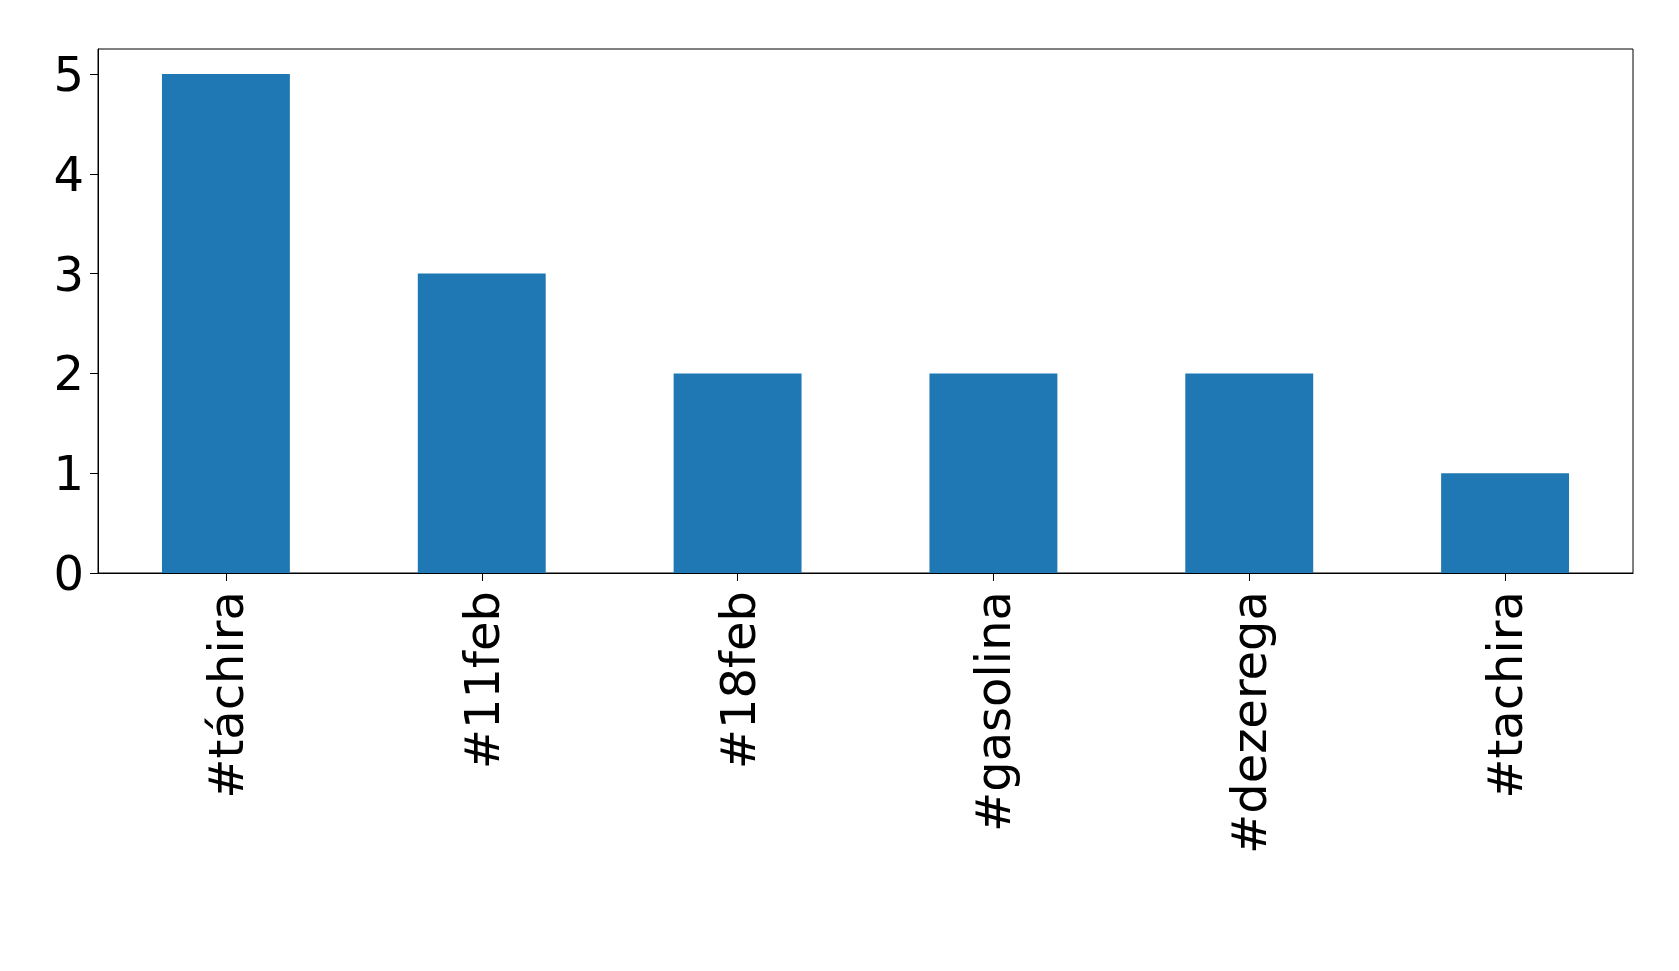  I want to click on y-tick-label: 3, so click(68, 273).